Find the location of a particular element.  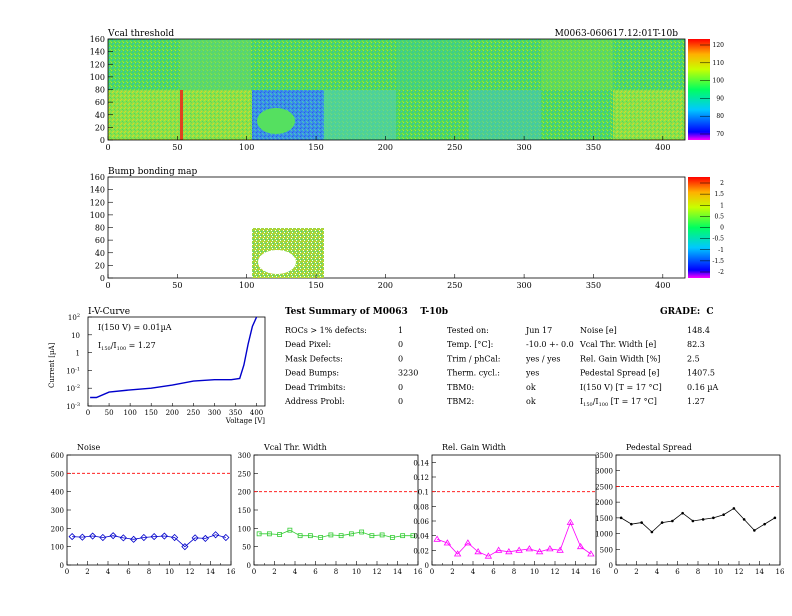

summary-label: Mask Defects: is located at coordinates (314, 358).